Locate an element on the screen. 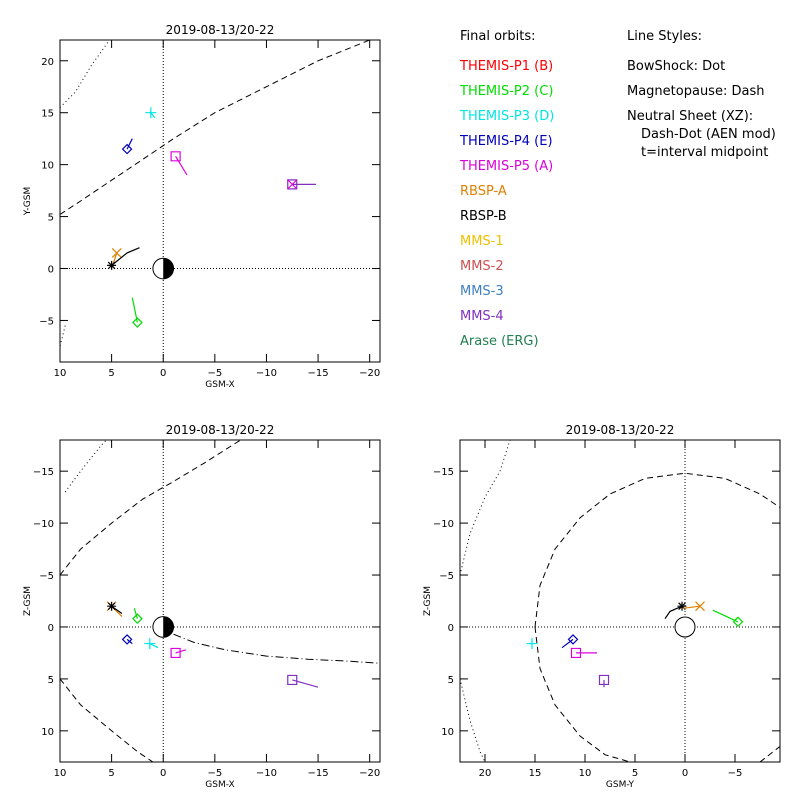  y-tick-label: 20 is located at coordinates (47, 62).